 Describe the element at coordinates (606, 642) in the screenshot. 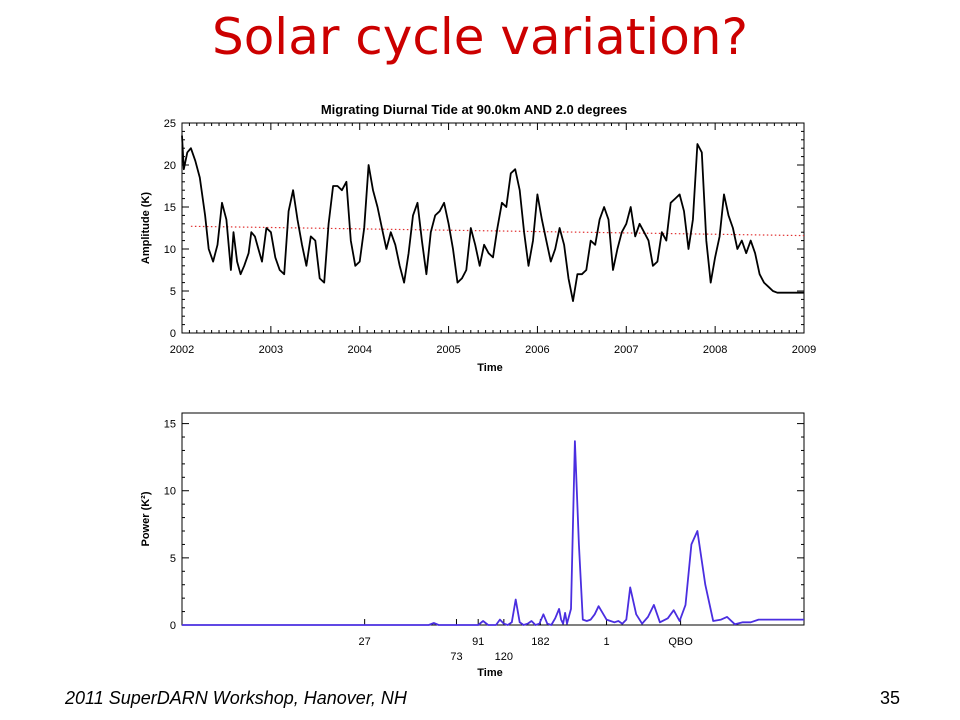

I see `x-tick-label: 1` at that location.